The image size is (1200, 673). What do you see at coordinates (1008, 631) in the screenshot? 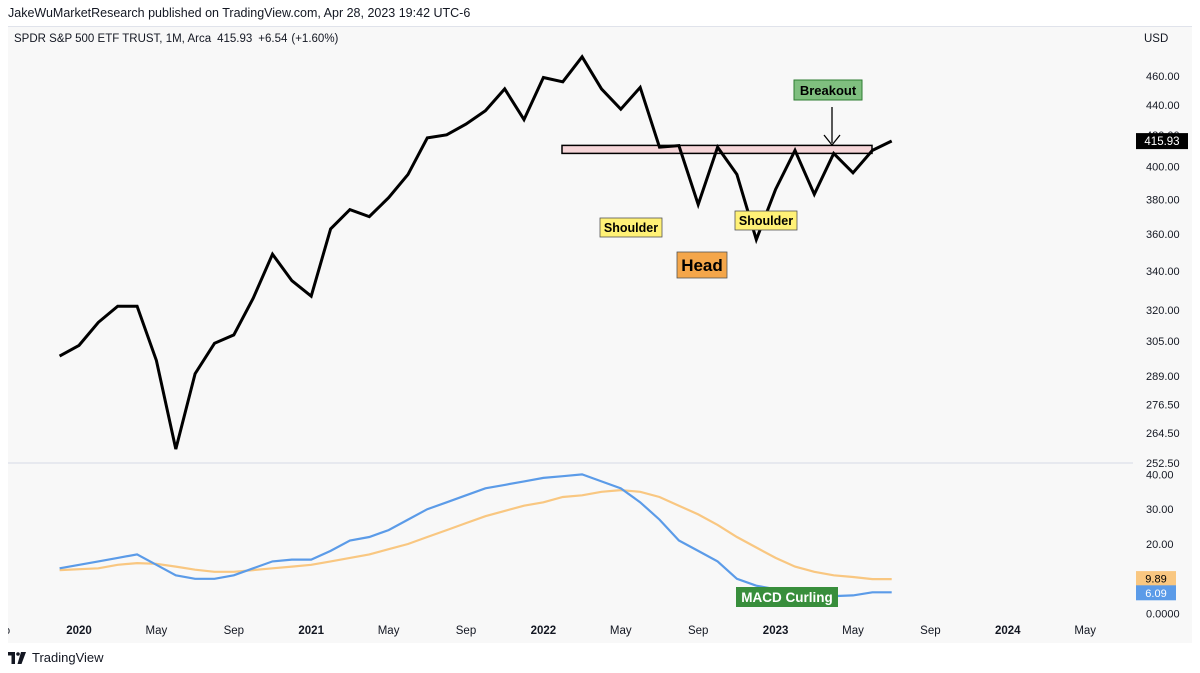
I see `time-tick-label: 2024` at bounding box center [1008, 631].